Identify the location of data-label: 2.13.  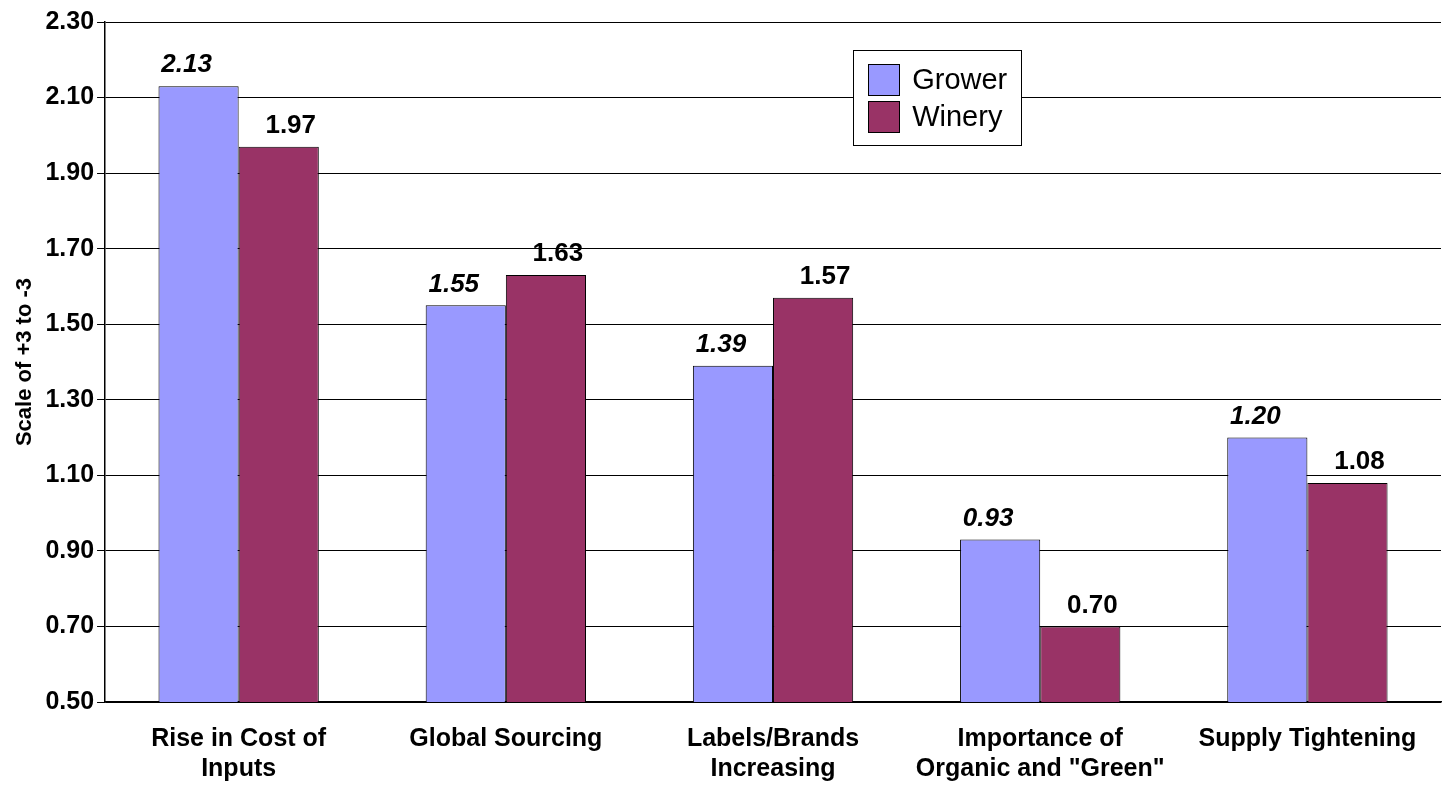
(186, 63).